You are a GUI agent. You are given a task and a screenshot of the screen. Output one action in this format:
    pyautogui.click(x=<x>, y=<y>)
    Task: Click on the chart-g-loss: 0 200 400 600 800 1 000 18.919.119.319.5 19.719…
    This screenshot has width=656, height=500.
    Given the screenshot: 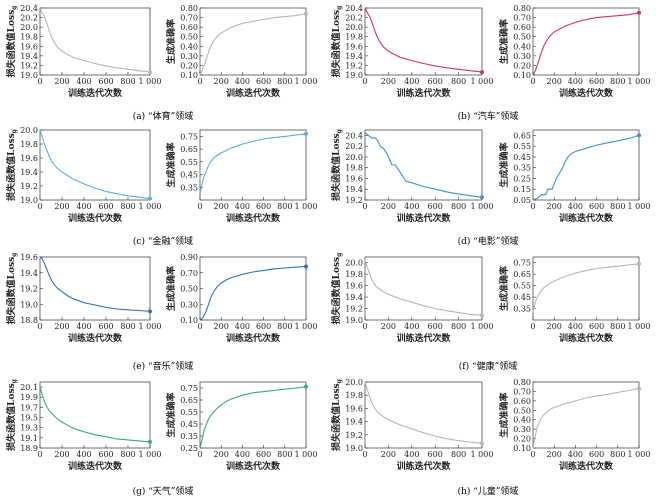 What is the action you would take?
    pyautogui.click(x=83, y=425)
    